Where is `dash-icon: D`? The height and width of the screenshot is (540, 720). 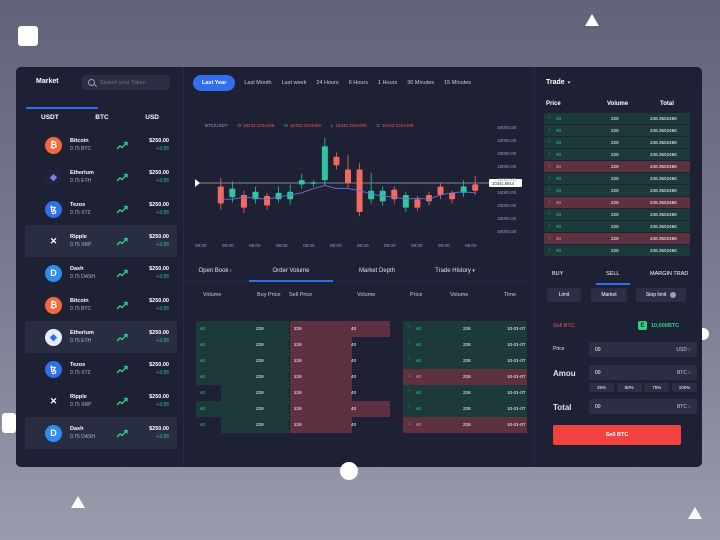
dash-icon: D is located at coordinates (53, 433).